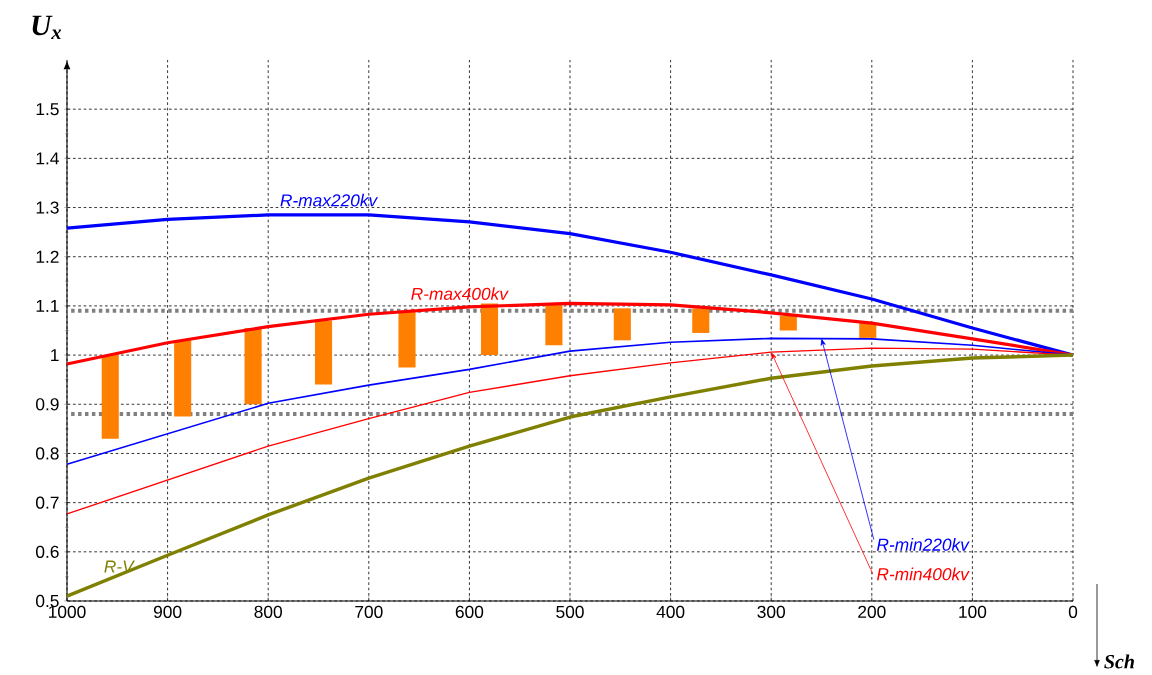  I want to click on y-tick-label: 0.6, so click(47, 551).